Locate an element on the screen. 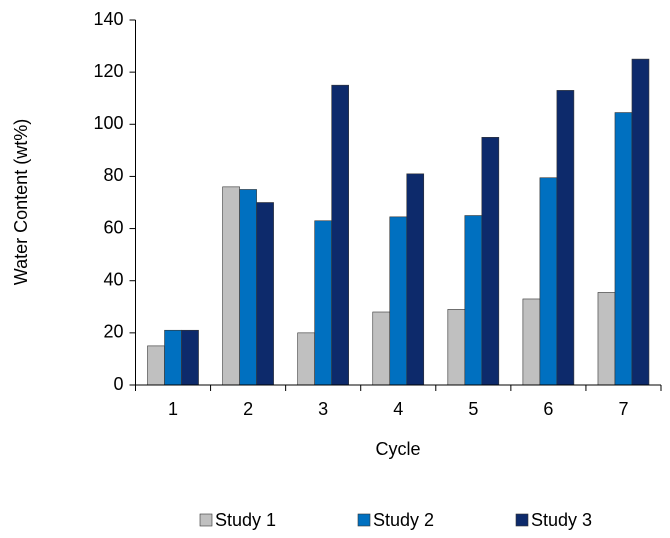  y-tick-label: 60 is located at coordinates (113, 227).